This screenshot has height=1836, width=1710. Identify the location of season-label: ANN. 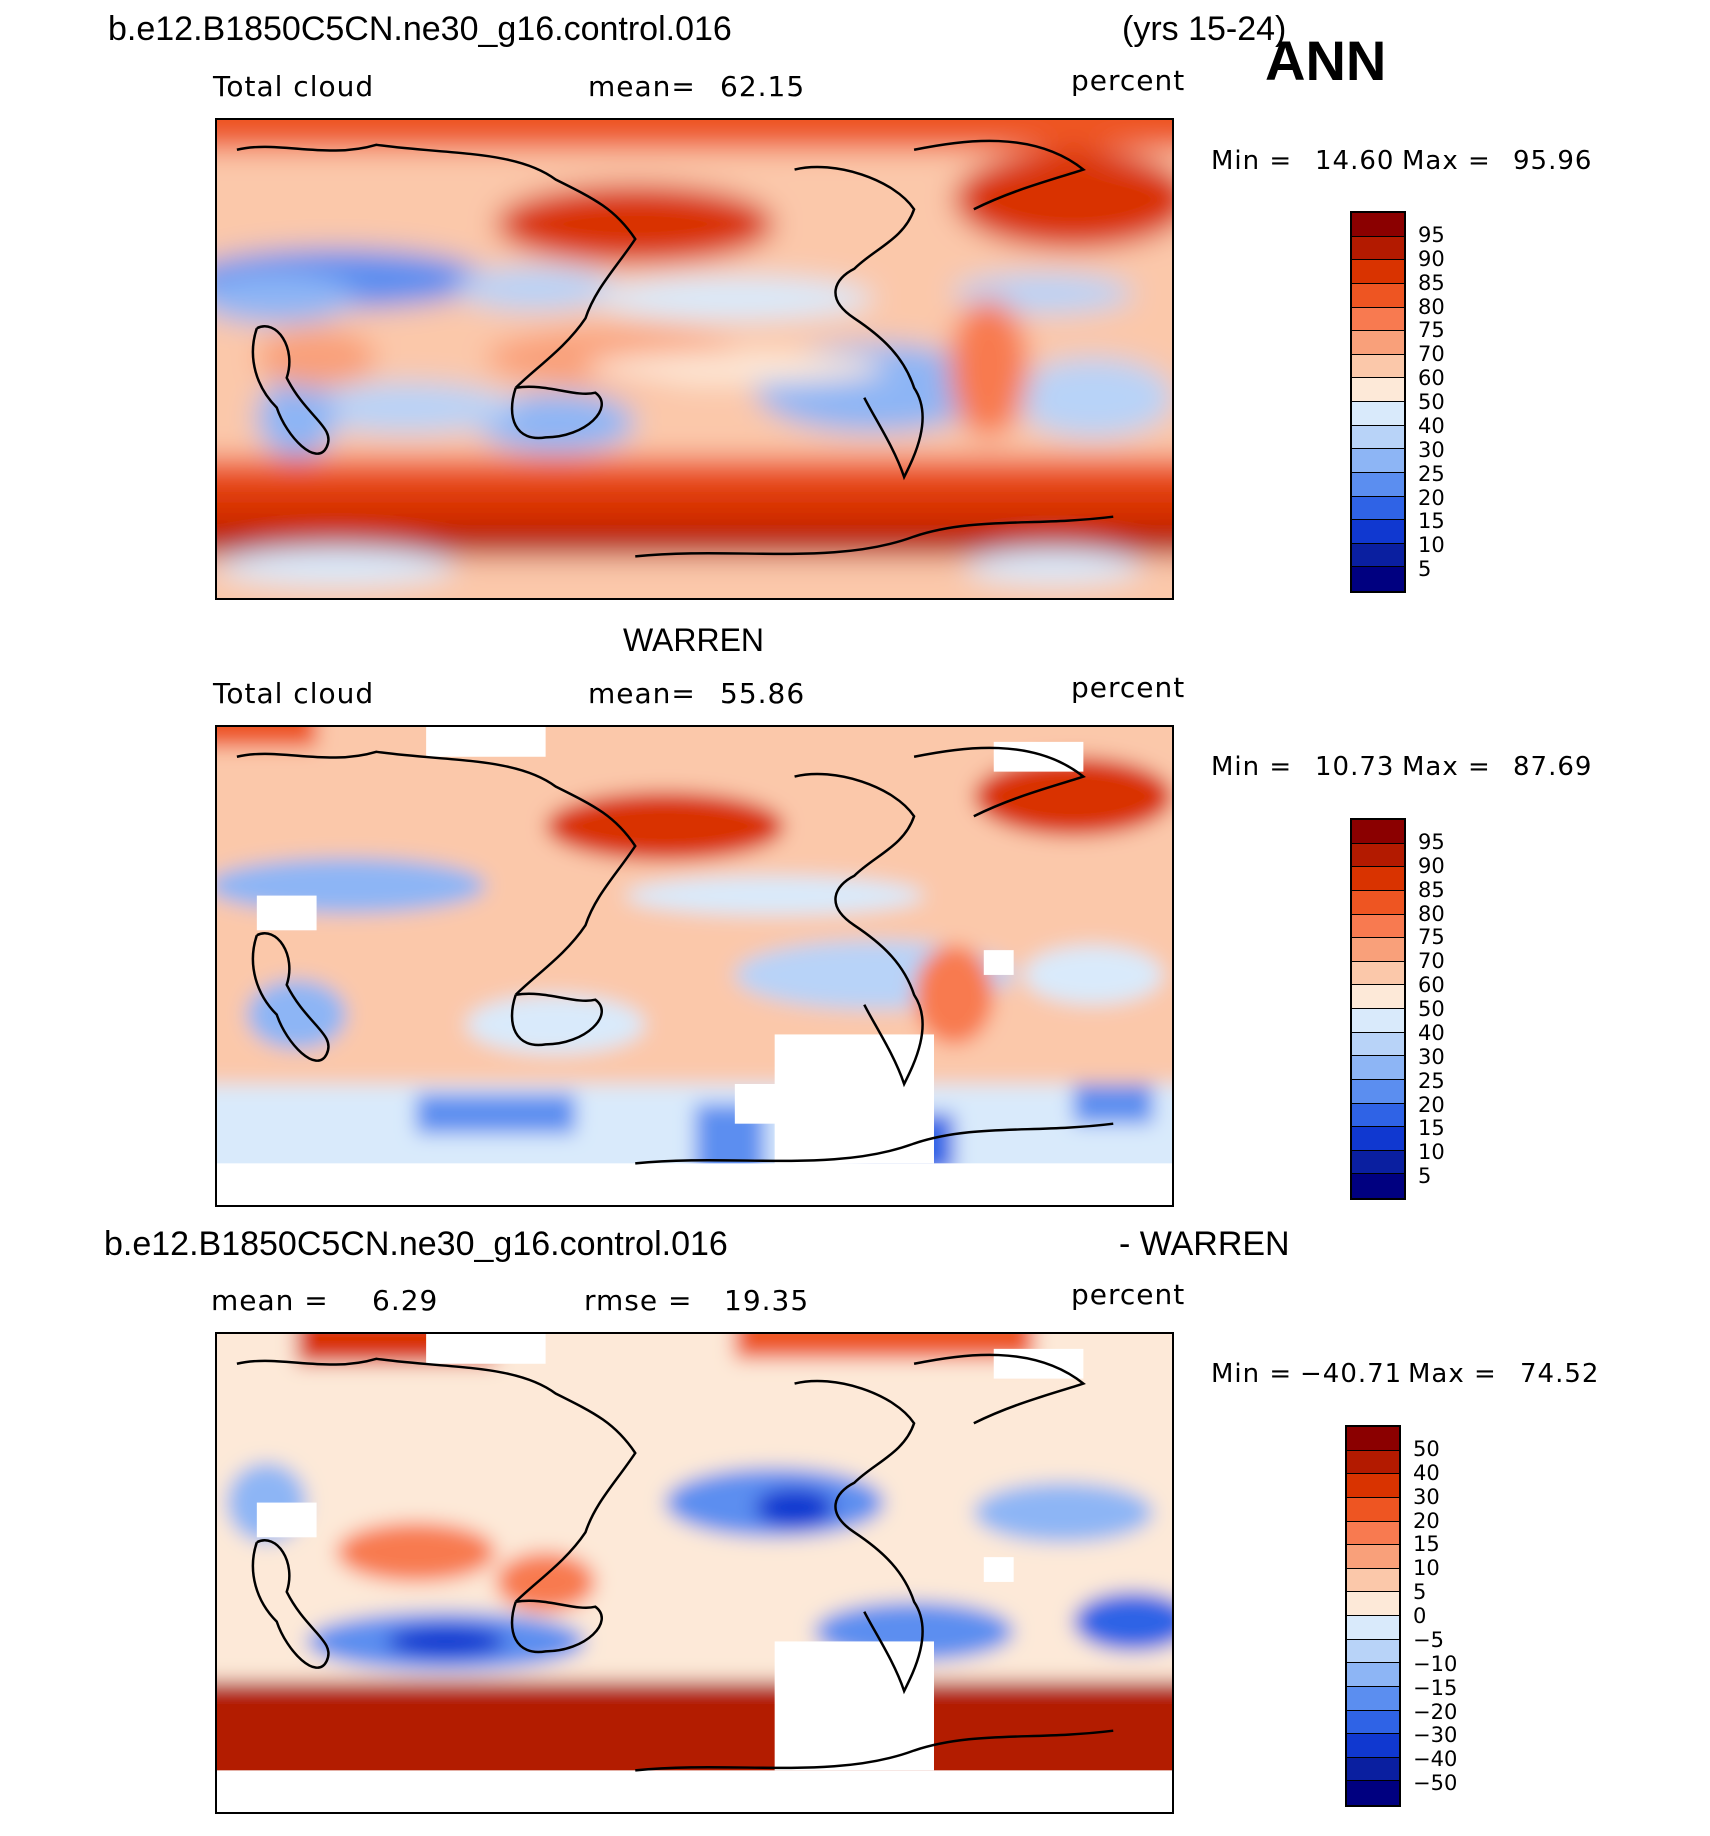
(1326, 60).